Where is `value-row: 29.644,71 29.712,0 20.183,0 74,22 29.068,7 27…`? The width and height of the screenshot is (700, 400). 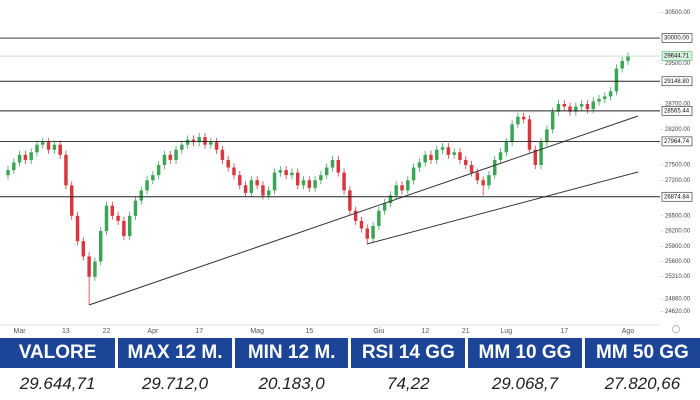 value-row: 29.644,71 29.712,0 20.183,0 74,22 29.068,7 27… is located at coordinates (350, 383).